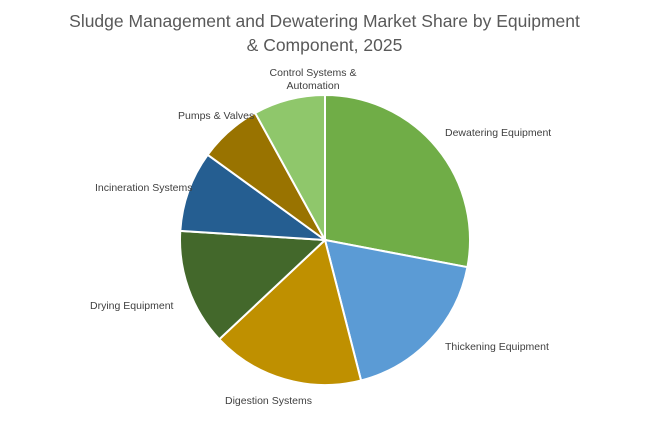 The height and width of the screenshot is (424, 649). Describe the element at coordinates (144, 188) in the screenshot. I see `label-incineration-systems: Incineration Systems` at that location.